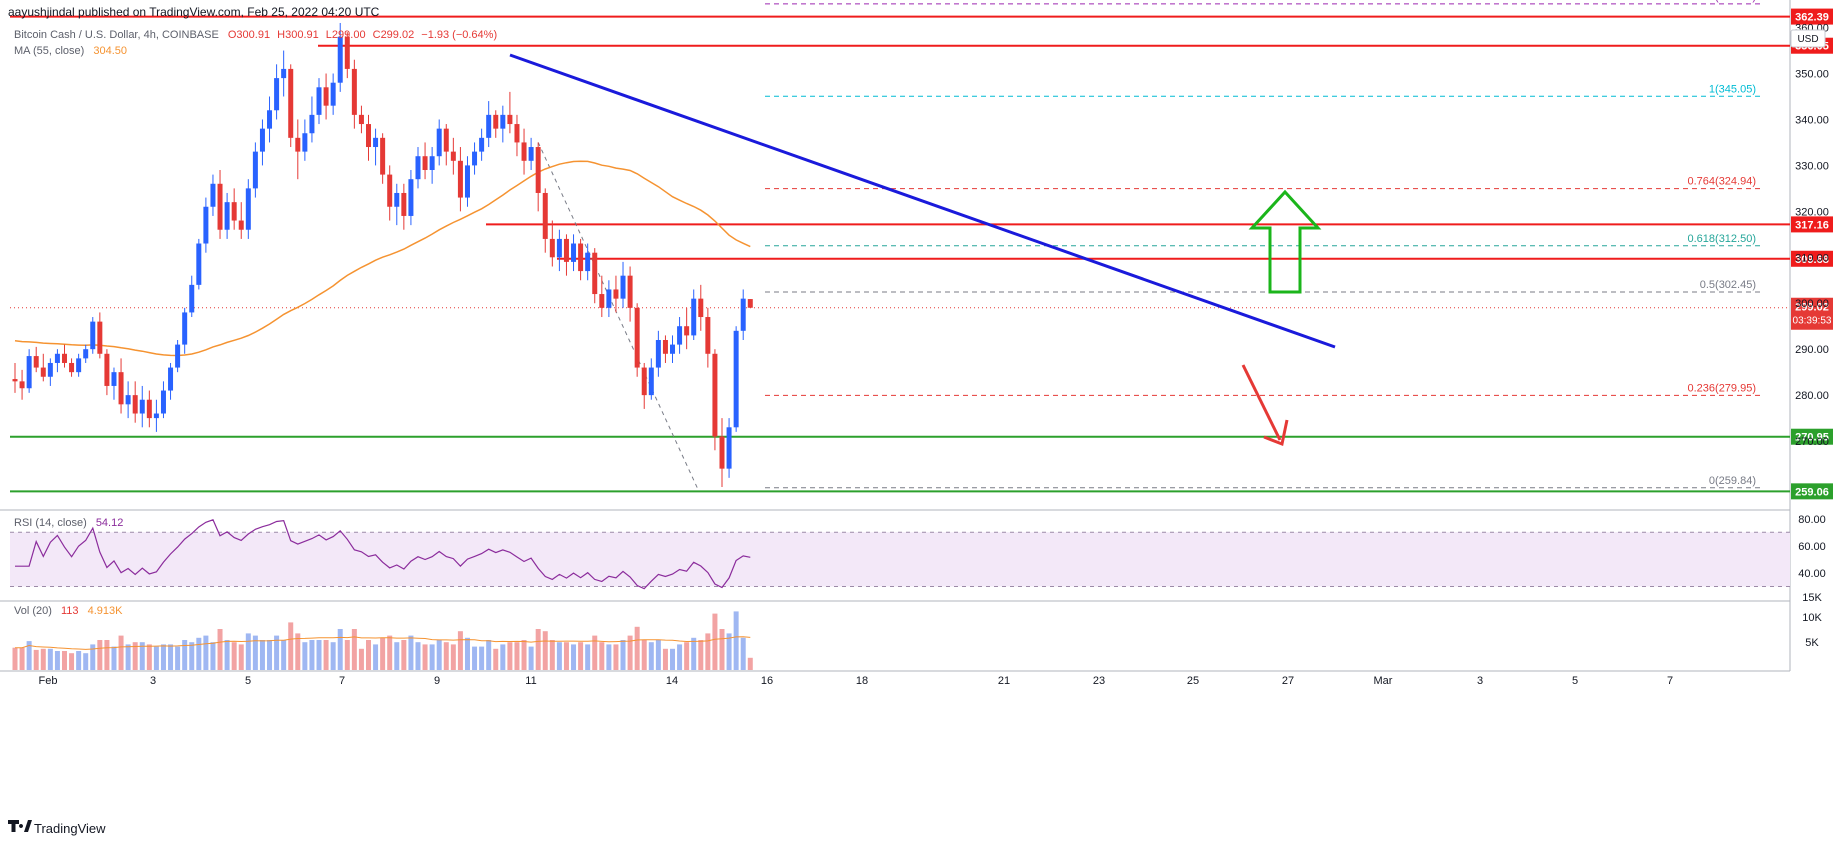 This screenshot has height=848, width=1834. Describe the element at coordinates (1812, 75) in the screenshot. I see `price-tick: 350.00` at that location.